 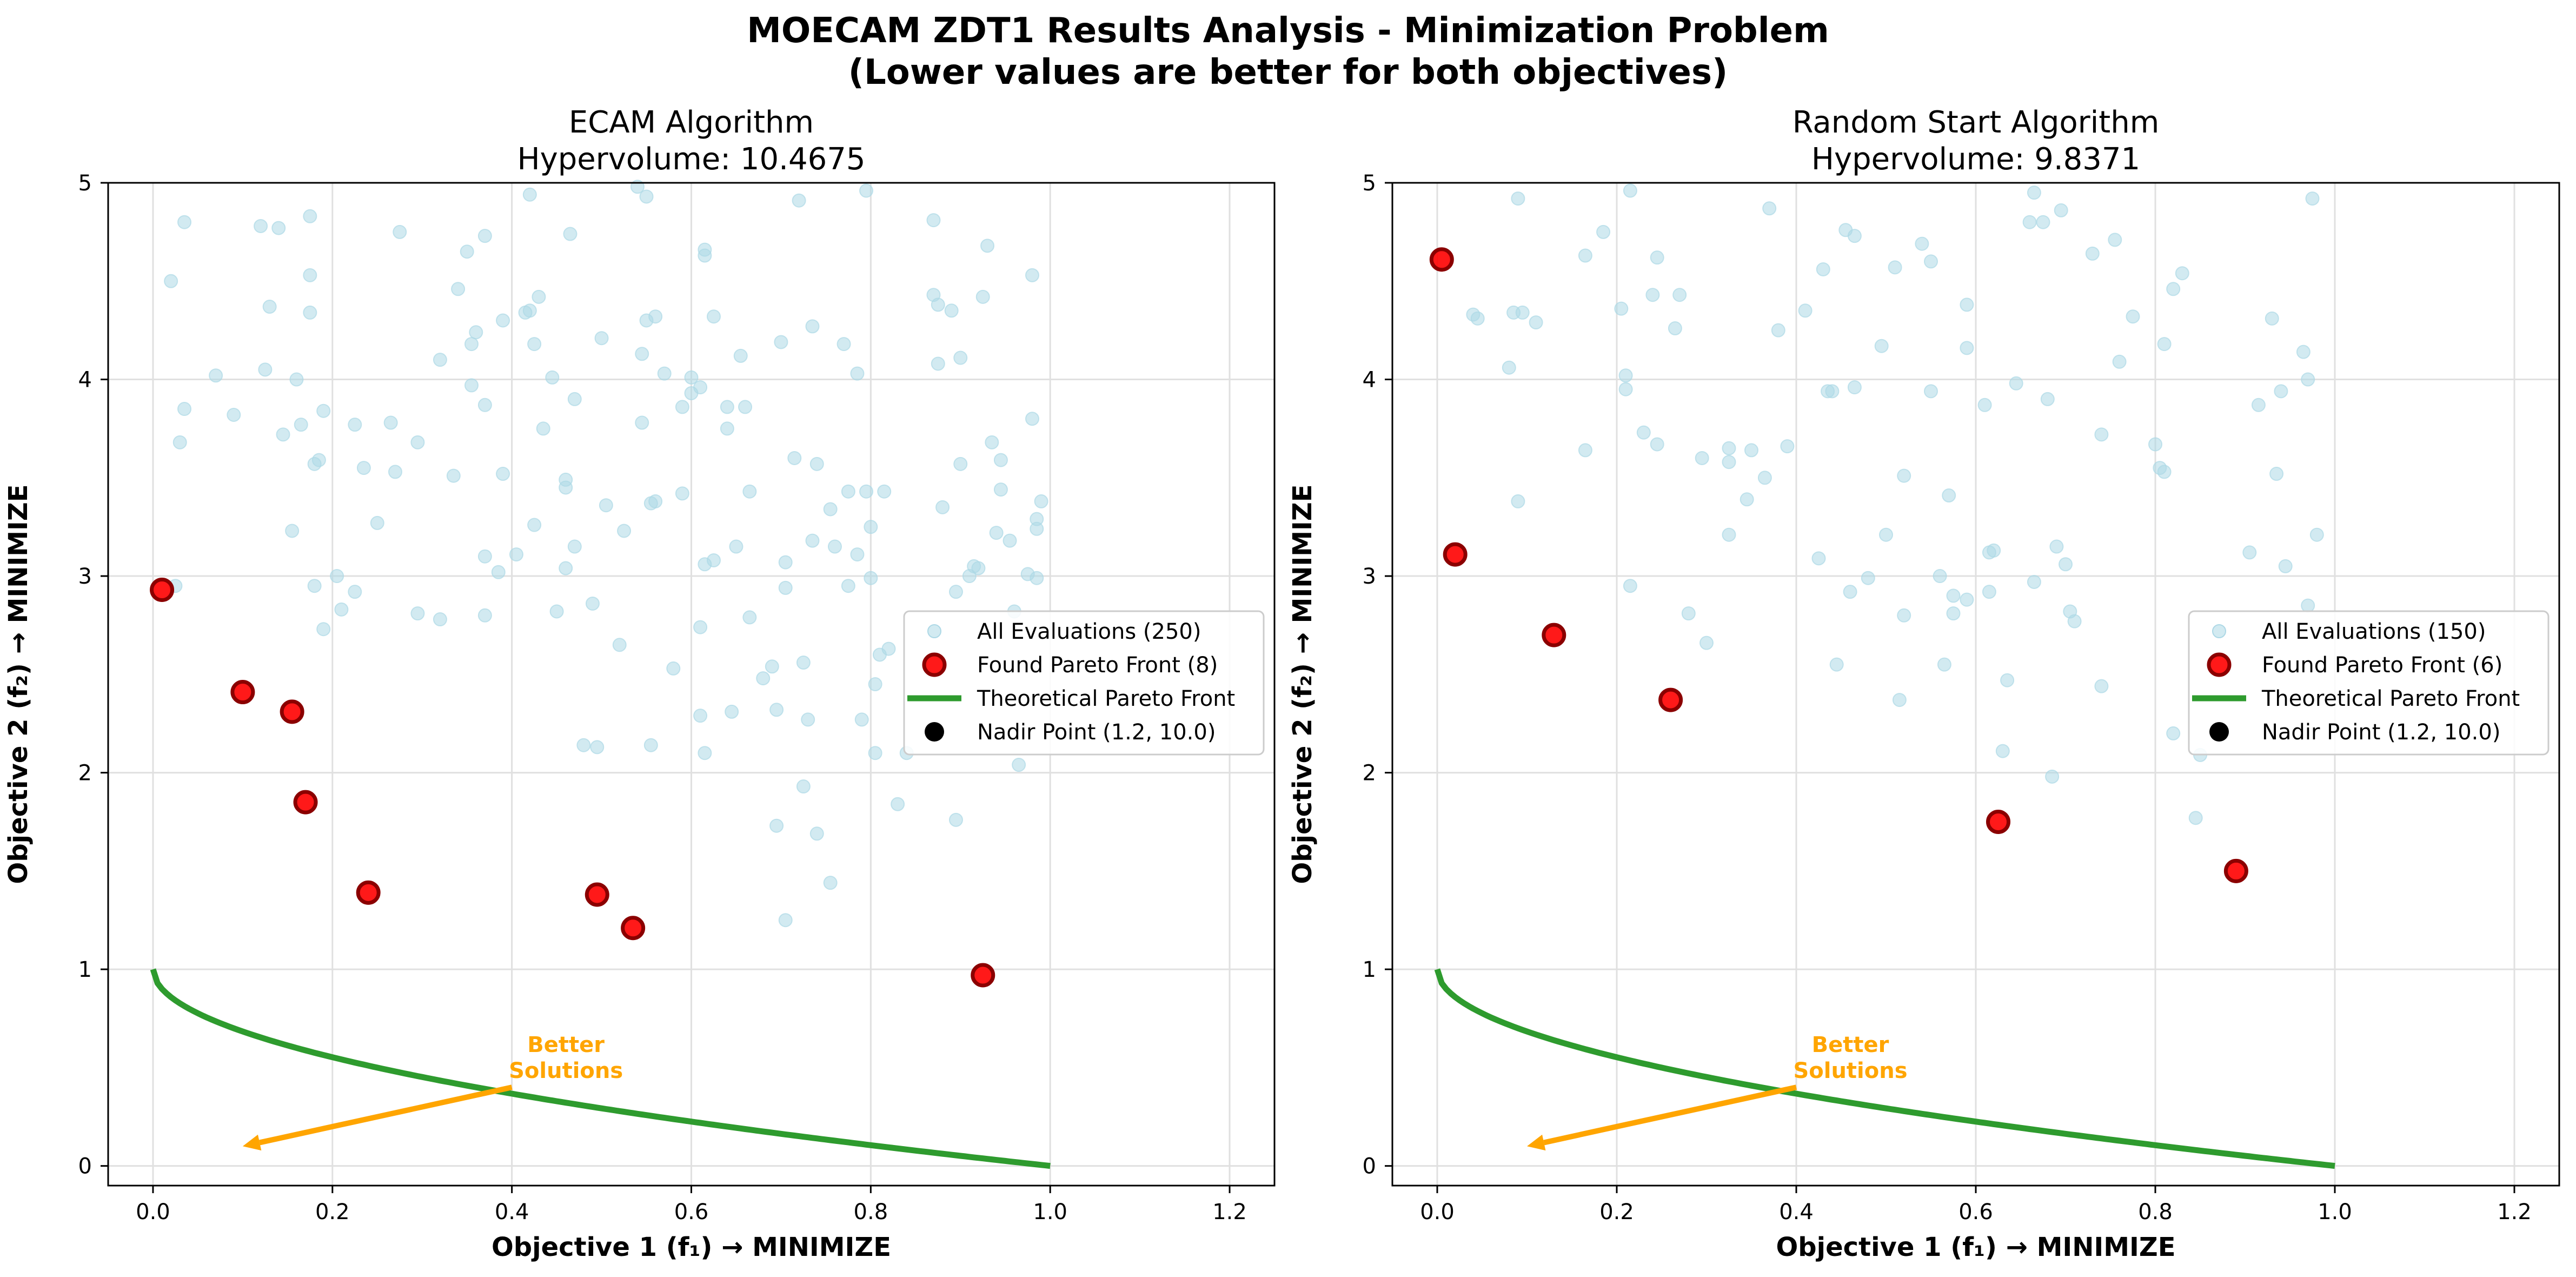 What do you see at coordinates (85, 1166) in the screenshot?
I see `y-tick-label: 0` at bounding box center [85, 1166].